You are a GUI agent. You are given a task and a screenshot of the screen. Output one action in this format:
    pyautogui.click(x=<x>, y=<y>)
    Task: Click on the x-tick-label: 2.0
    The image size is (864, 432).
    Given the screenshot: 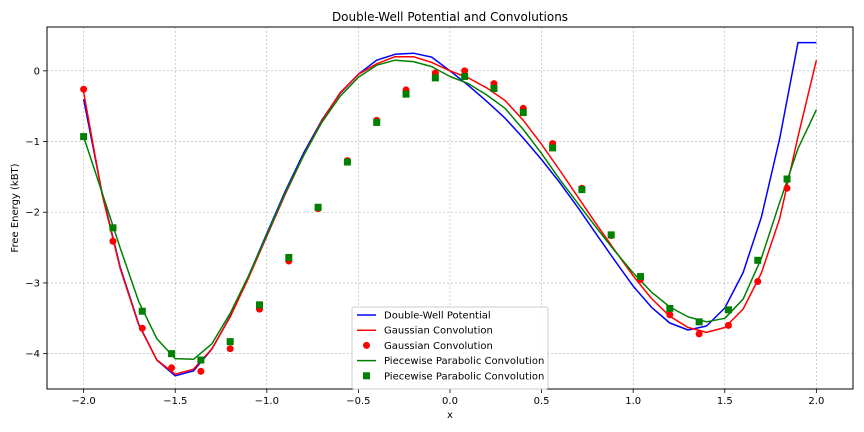 What is the action you would take?
    pyautogui.click(x=816, y=401)
    